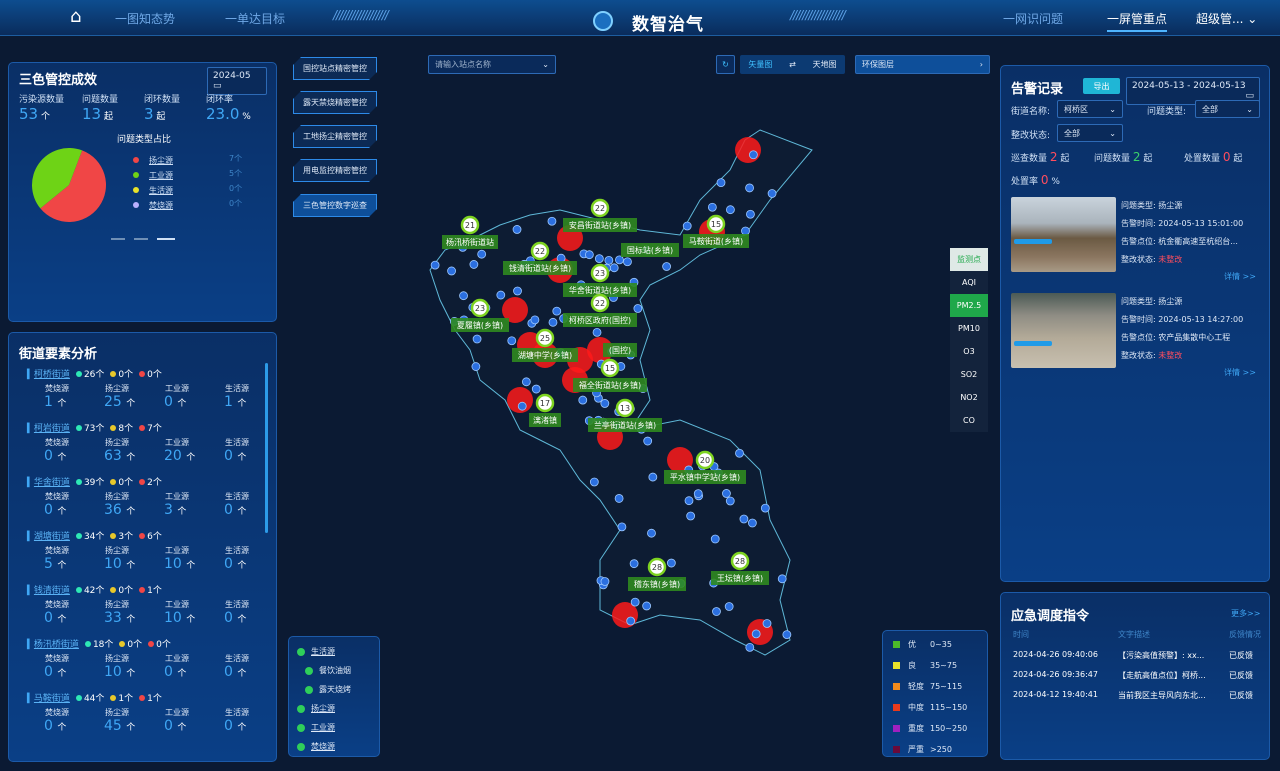 The width and height of the screenshot is (1280, 771). Describe the element at coordinates (969, 305) in the screenshot. I see `pollutant-option: PM2.5` at that location.